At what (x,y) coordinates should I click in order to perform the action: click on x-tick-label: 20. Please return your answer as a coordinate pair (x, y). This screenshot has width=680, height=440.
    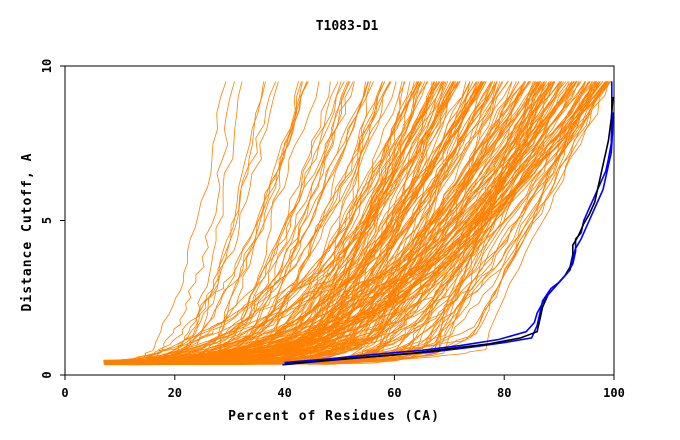
    Looking at the image, I should click on (175, 393).